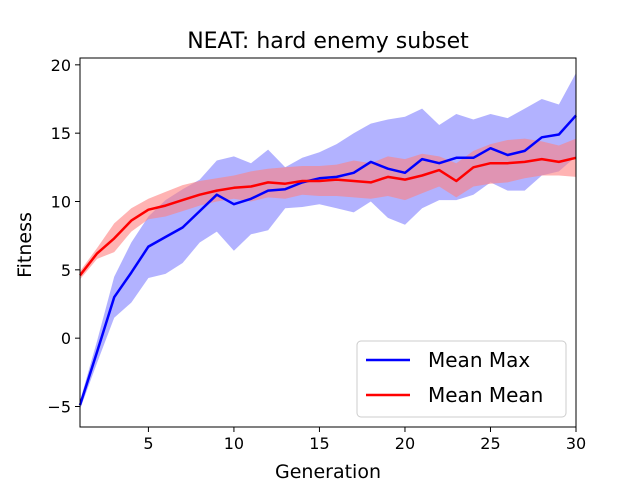  Describe the element at coordinates (461, 379) in the screenshot. I see `legend: Mean Max Mean Mean` at that location.